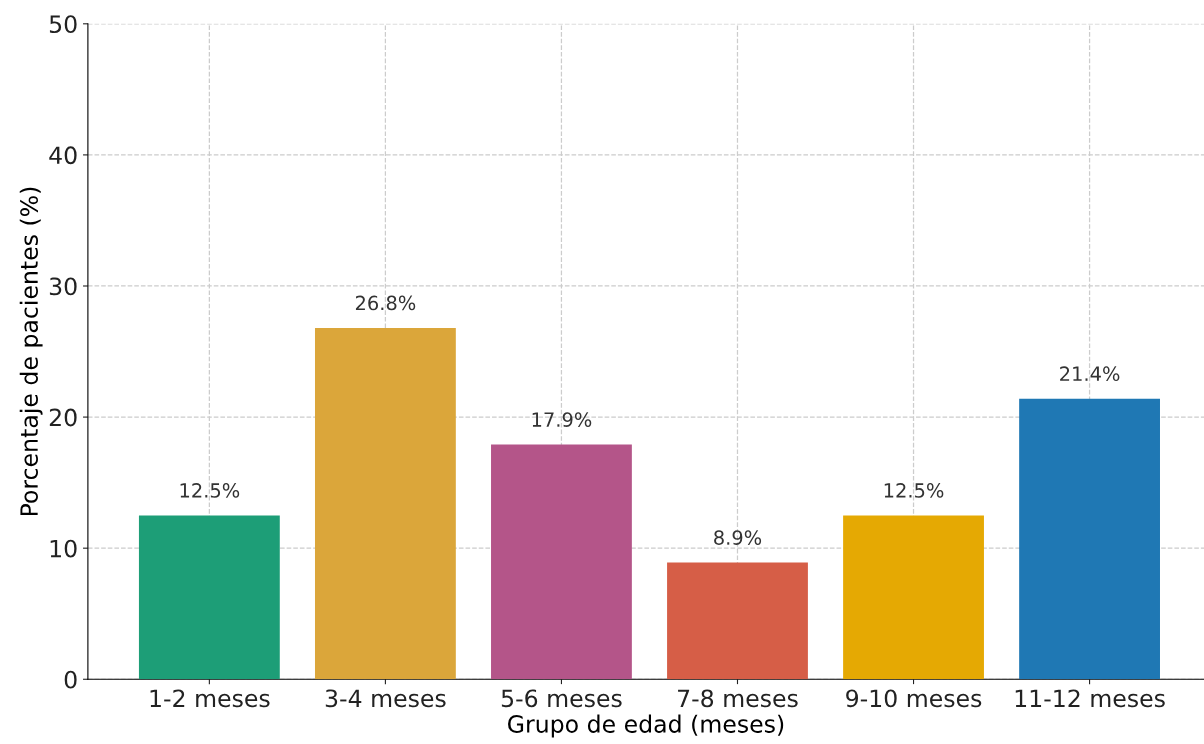 The image size is (1204, 744). What do you see at coordinates (385, 698) in the screenshot?
I see `x-tick-label: 3-4 meses` at bounding box center [385, 698].